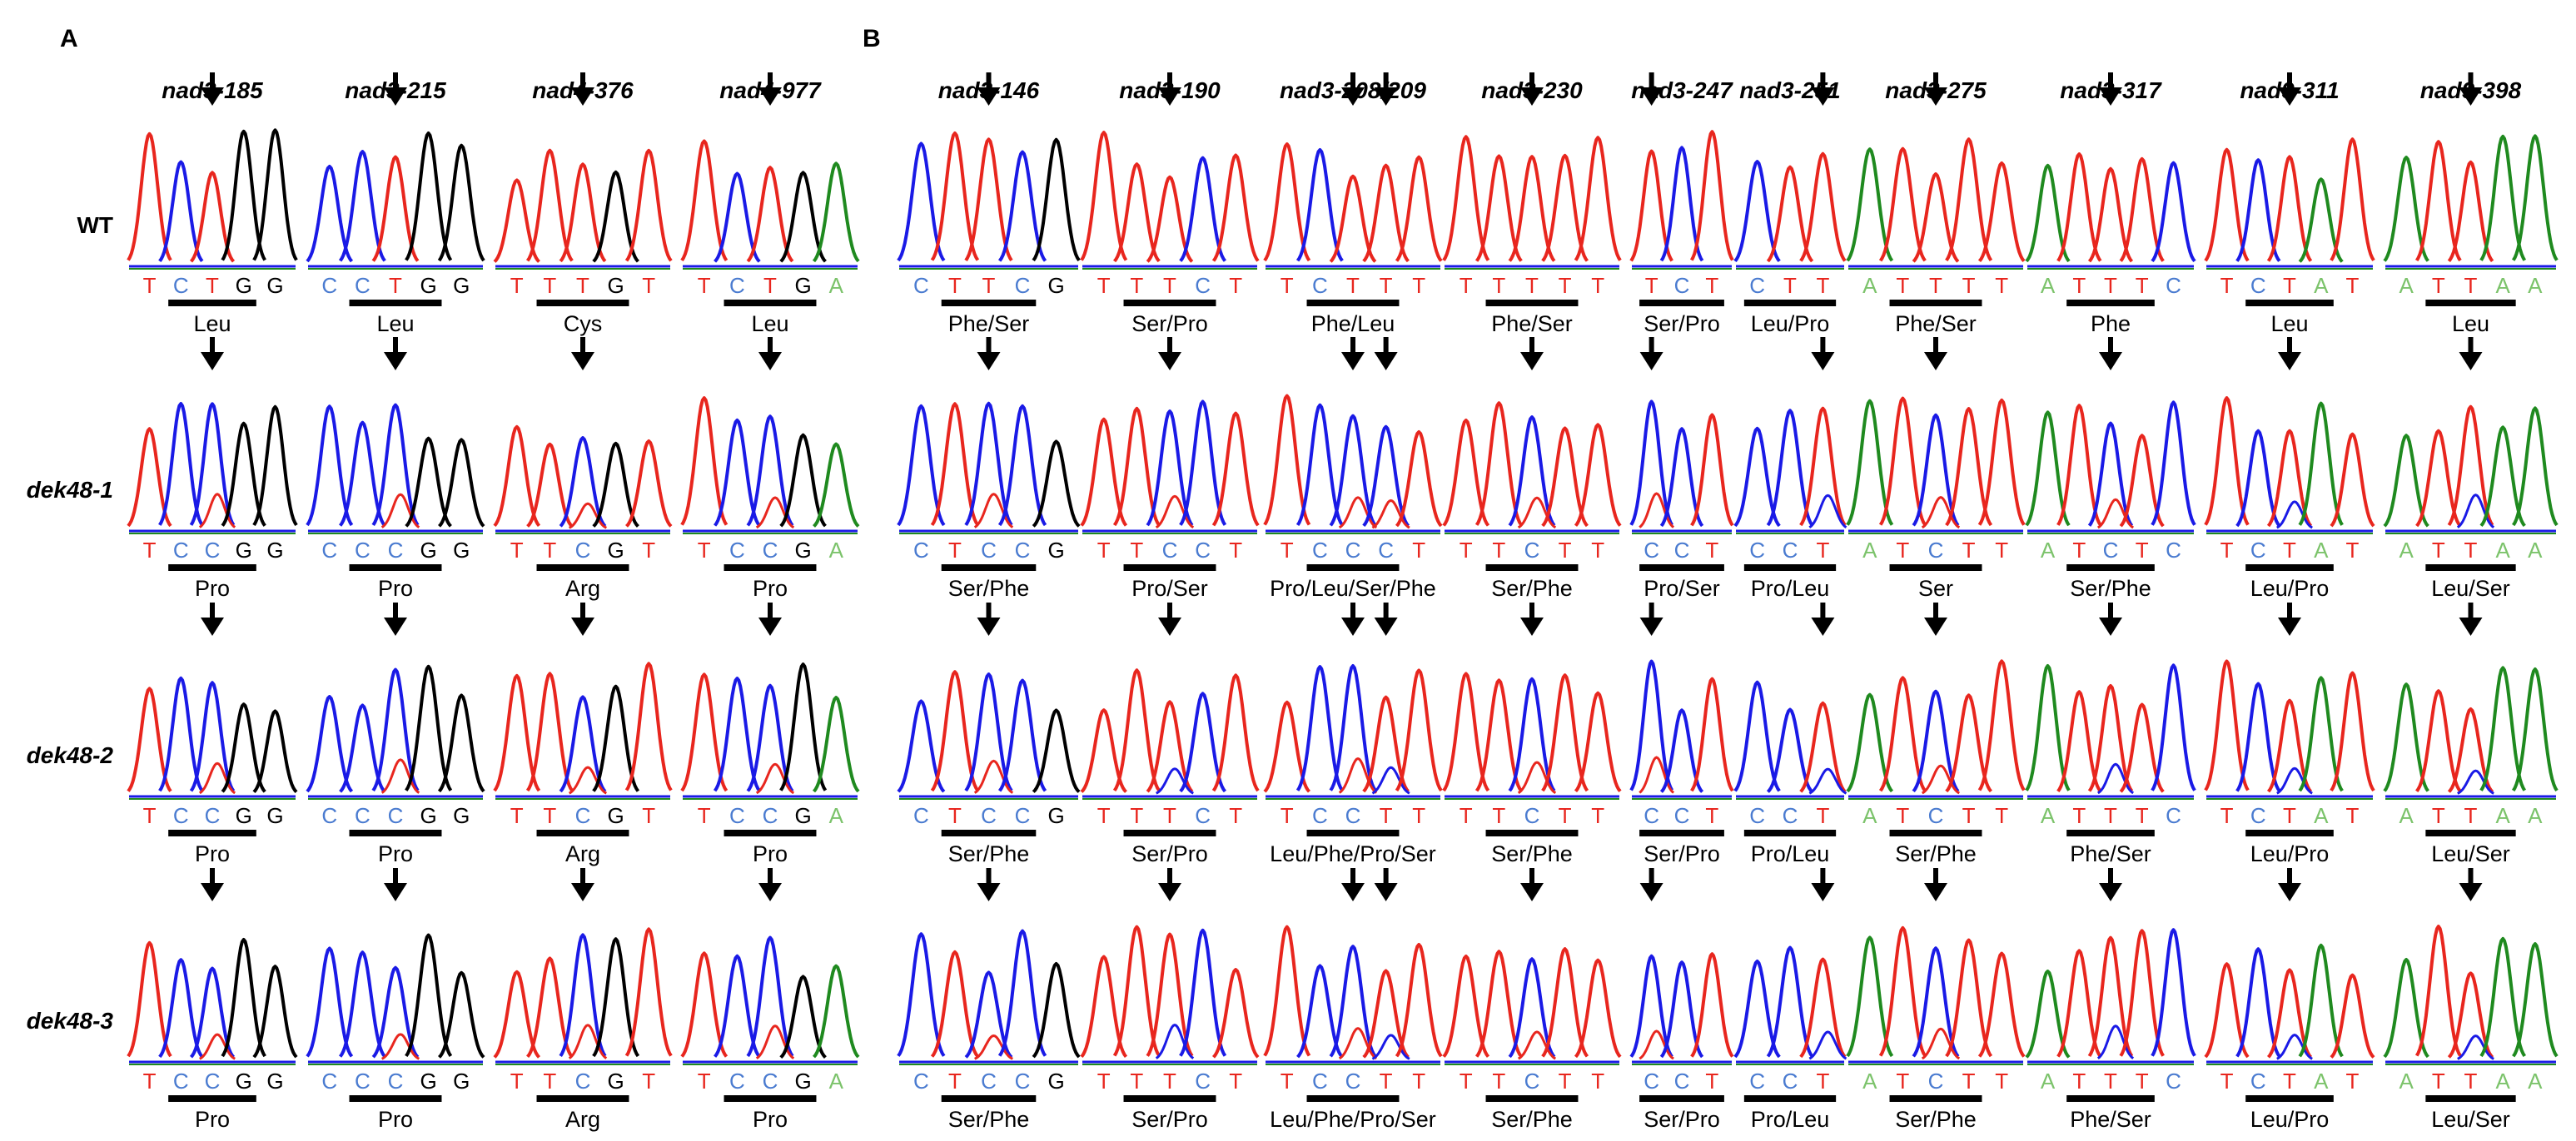  What do you see at coordinates (1532, 1119) in the screenshot?
I see `amino-acid-label: Ser/Phe` at bounding box center [1532, 1119].